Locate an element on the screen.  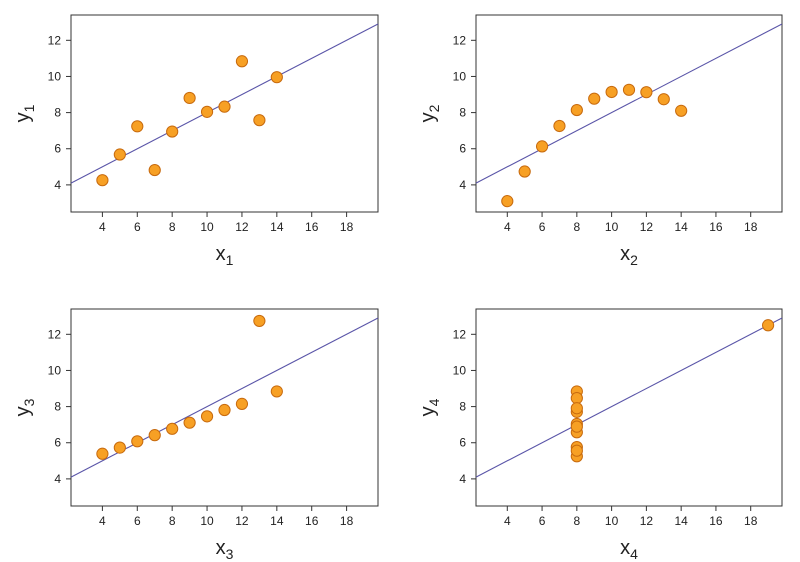
x-axis-label: x2 is located at coordinates (629, 255).